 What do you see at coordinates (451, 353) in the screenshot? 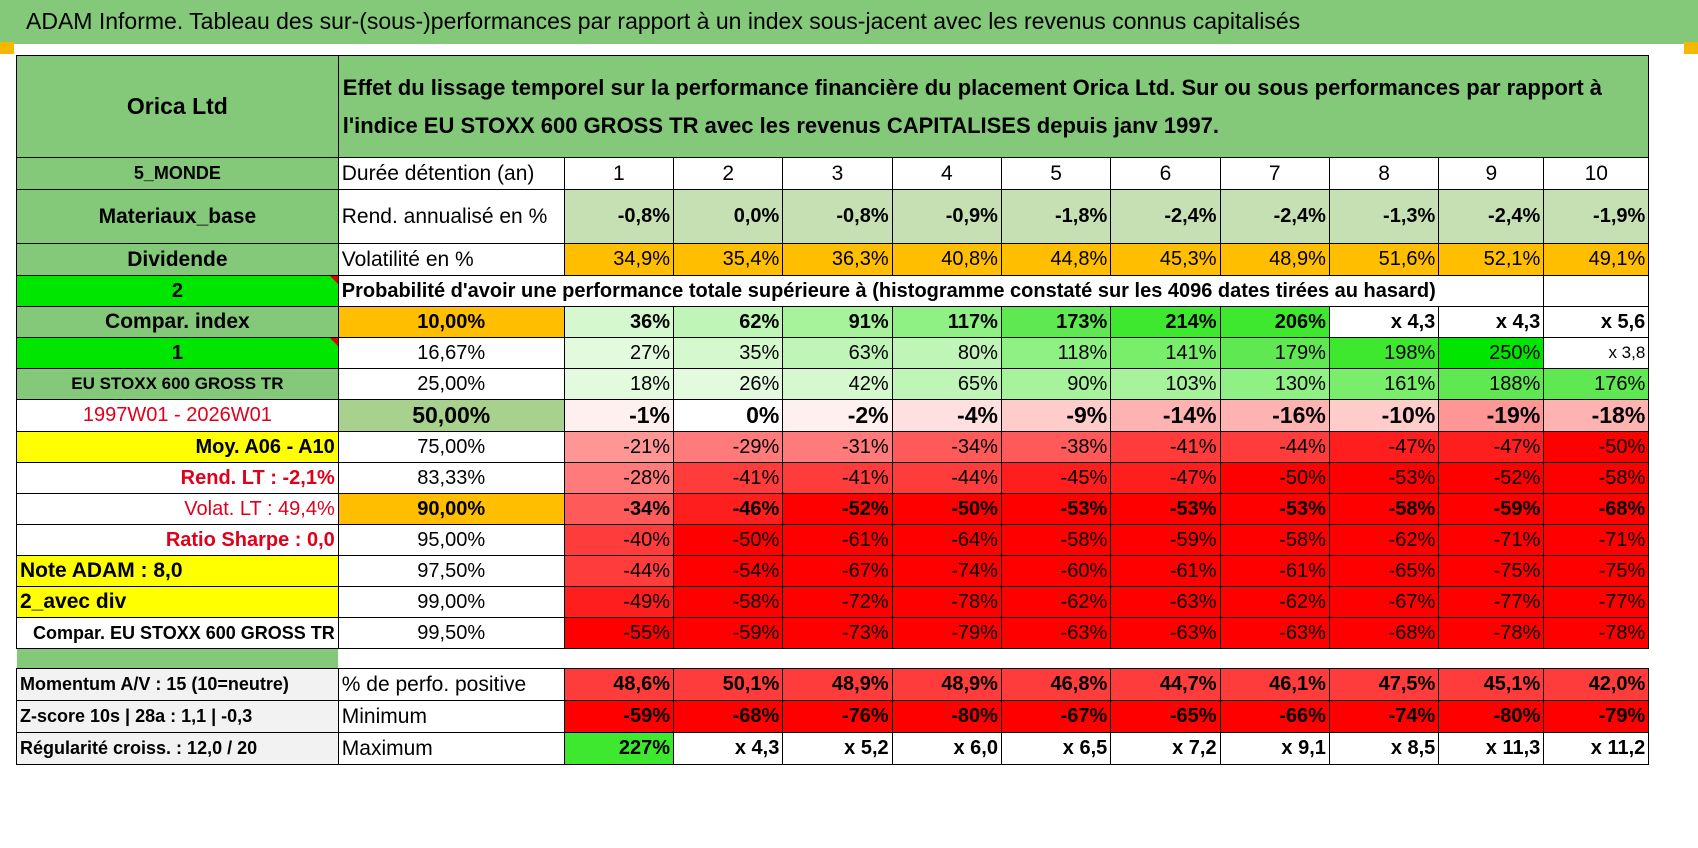
I see `quantile-label: 16,67%` at bounding box center [451, 353].